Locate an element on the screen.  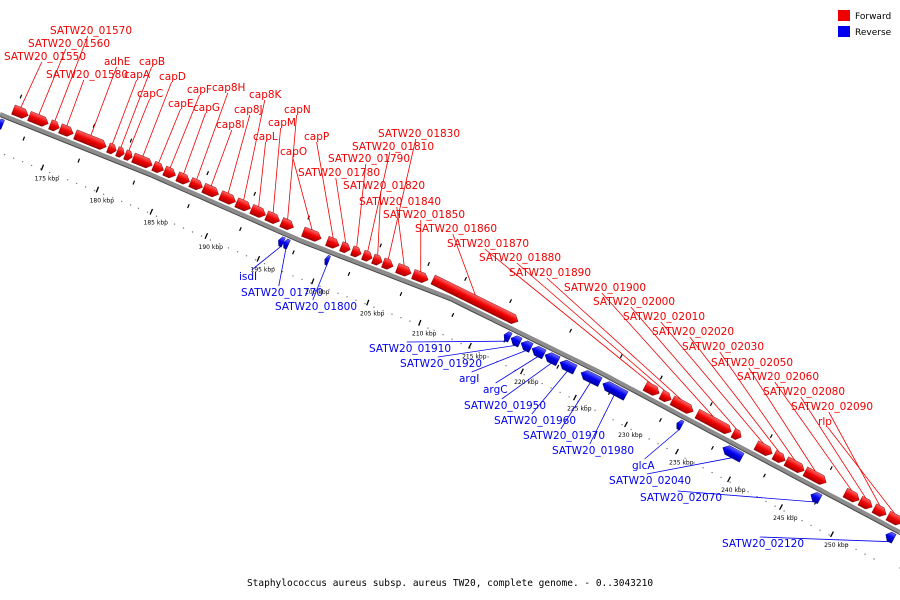
gene-label-satw20-01950: SATW20_01950 is located at coordinates (505, 406).